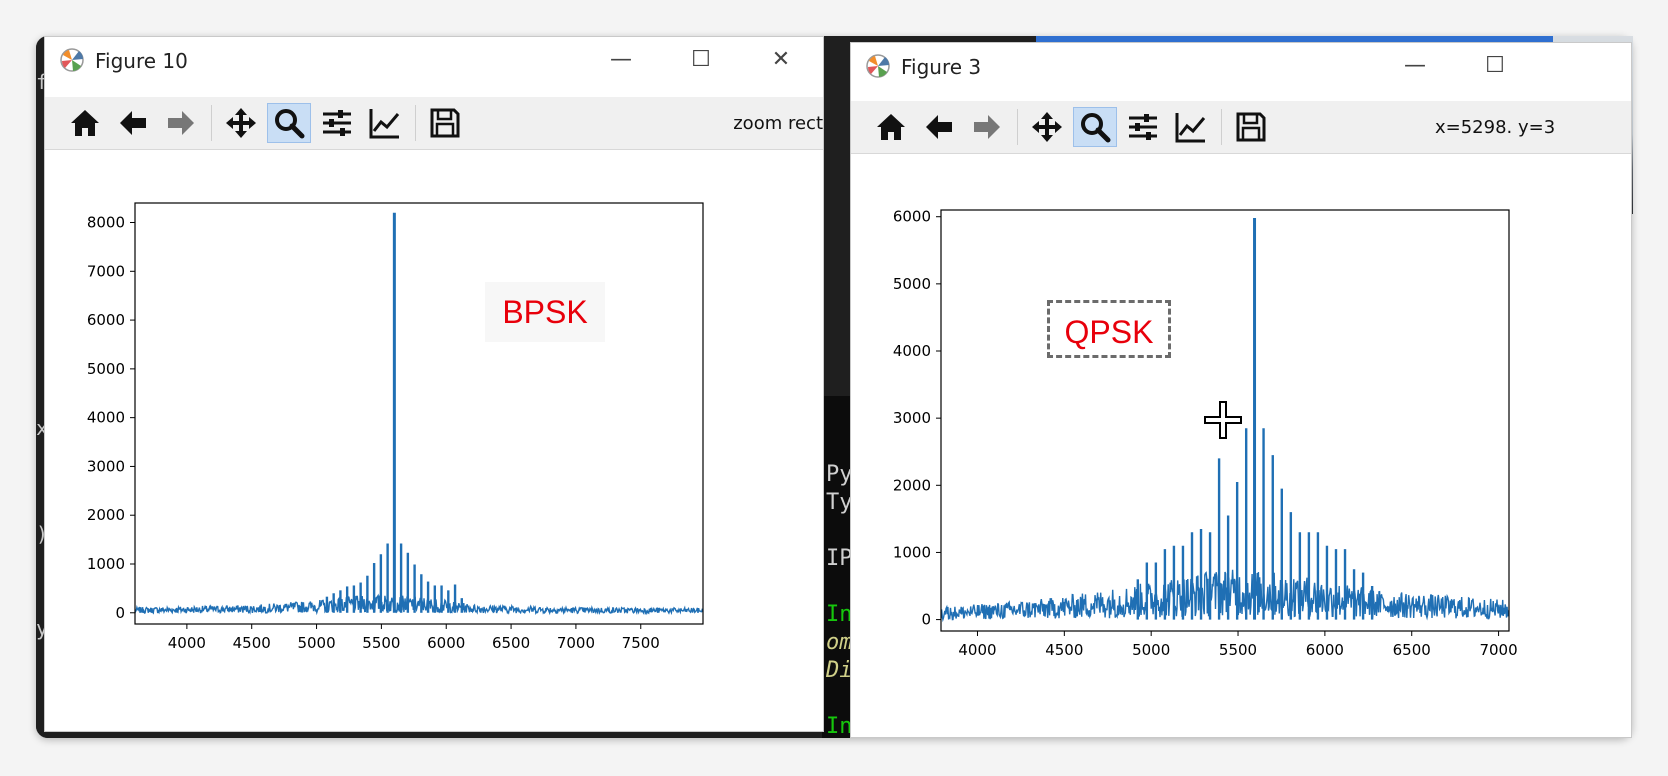 The width and height of the screenshot is (1668, 776). I want to click on x-tick-label: 7500, so click(641, 643).